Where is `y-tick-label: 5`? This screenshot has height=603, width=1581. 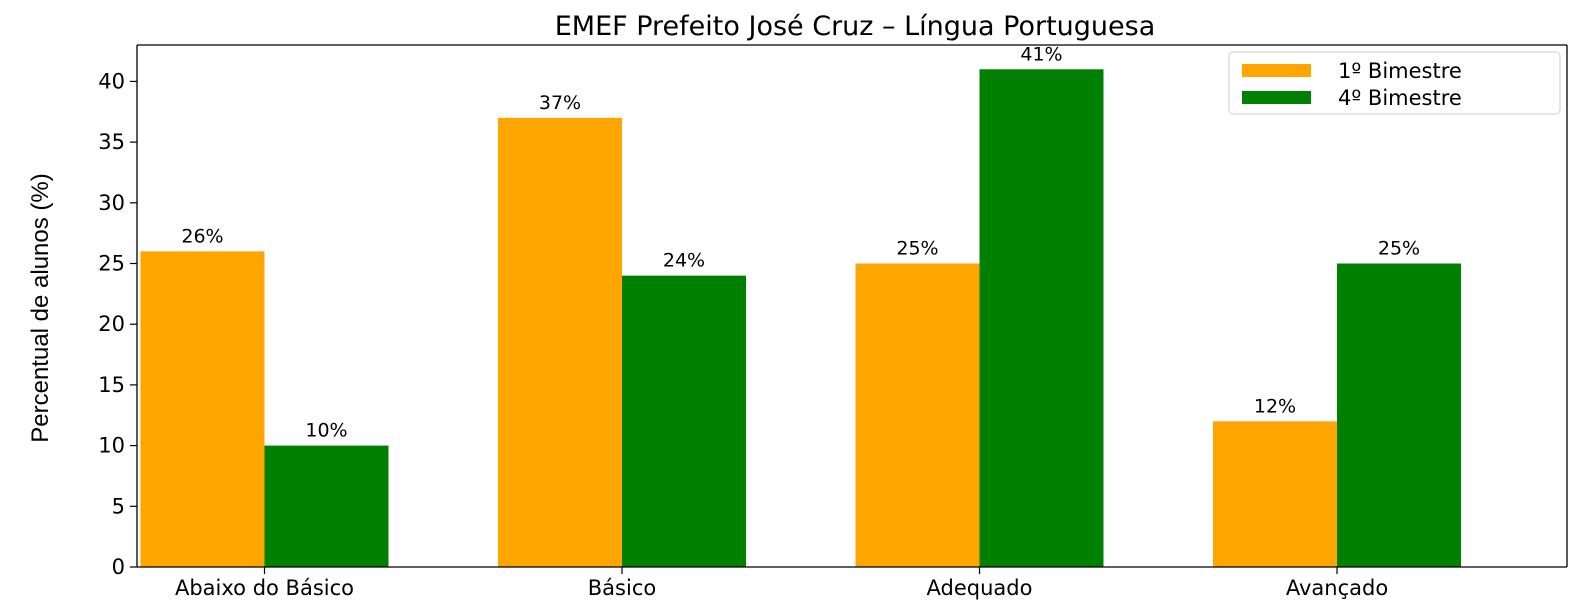
y-tick-label: 5 is located at coordinates (118, 506).